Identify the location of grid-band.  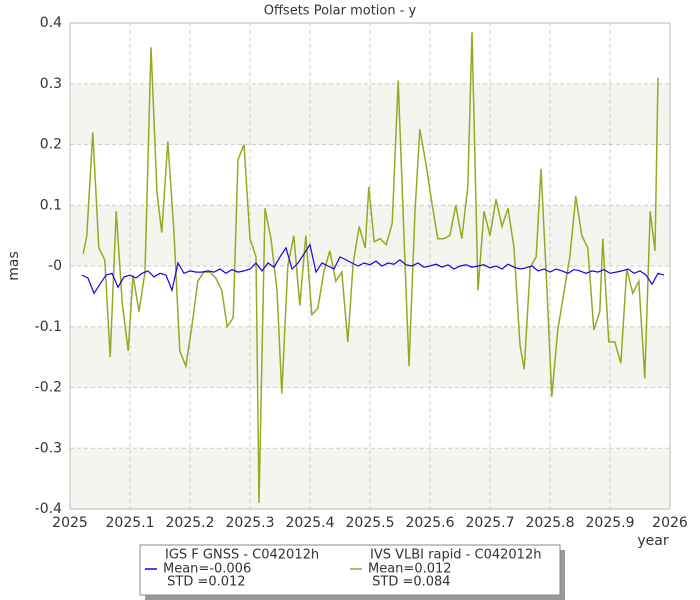
(370, 357).